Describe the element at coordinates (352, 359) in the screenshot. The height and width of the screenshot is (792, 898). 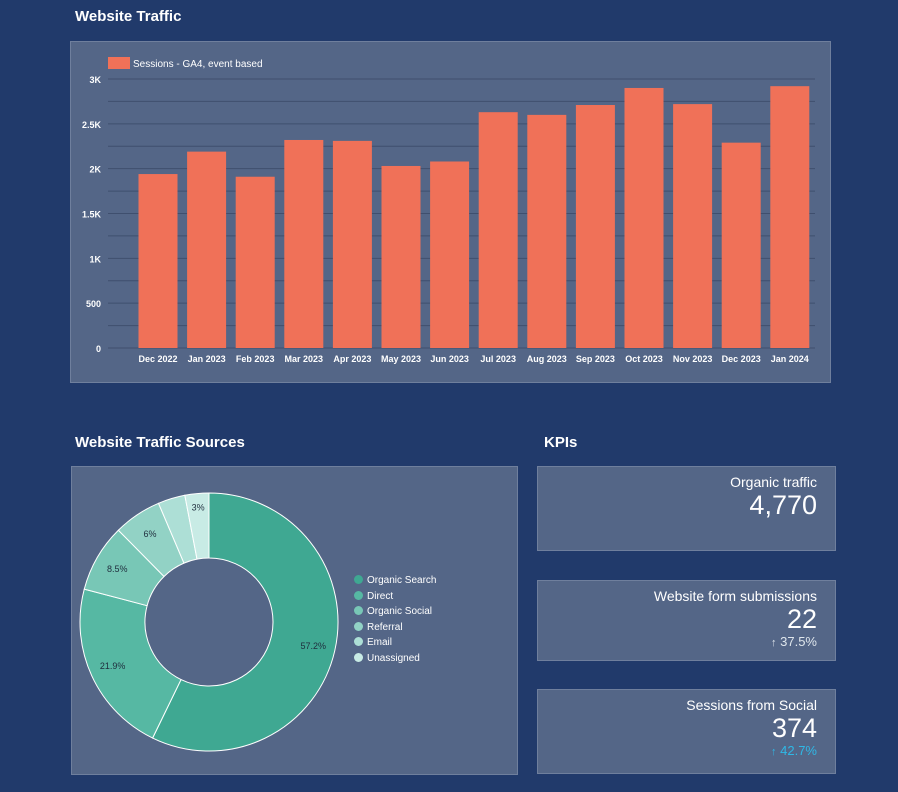
I see `x-tick-label: Apr 2023` at that location.